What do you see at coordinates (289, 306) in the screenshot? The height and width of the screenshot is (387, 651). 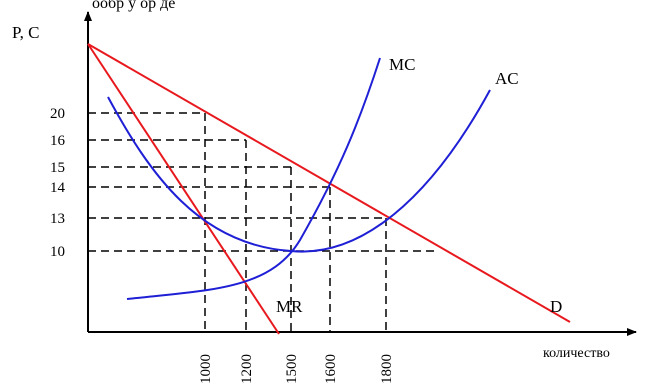 I see `mr-label: MR` at bounding box center [289, 306].